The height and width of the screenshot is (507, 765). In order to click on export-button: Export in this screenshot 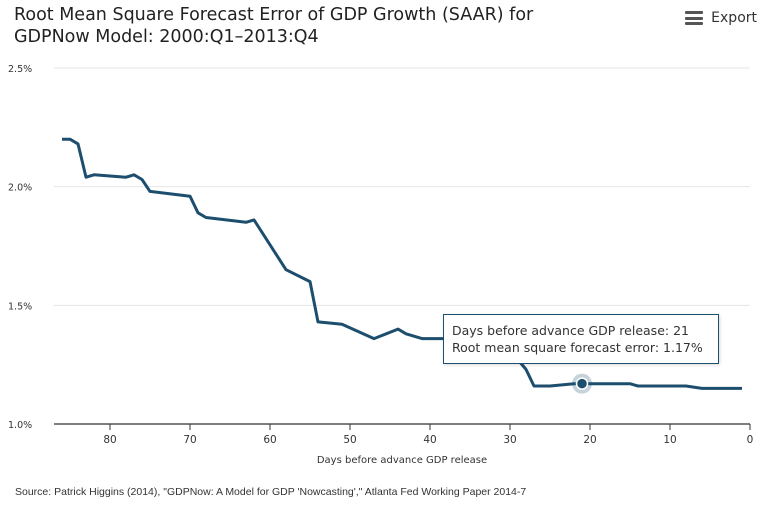, I will do `click(721, 18)`.